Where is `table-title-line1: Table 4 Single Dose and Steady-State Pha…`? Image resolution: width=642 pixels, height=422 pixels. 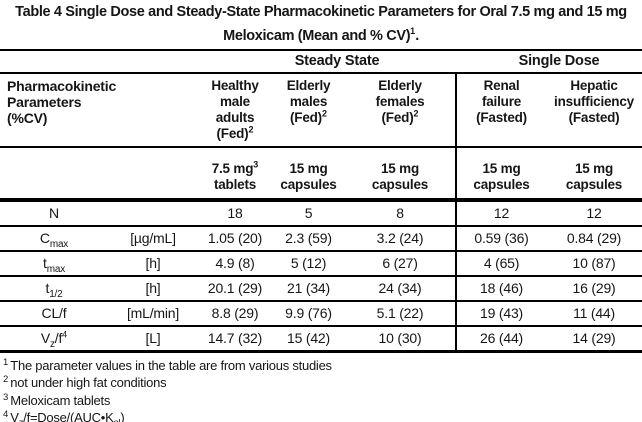
table-title-line1: Table 4 Single Dose and Steady-State Pha… is located at coordinates (321, 12).